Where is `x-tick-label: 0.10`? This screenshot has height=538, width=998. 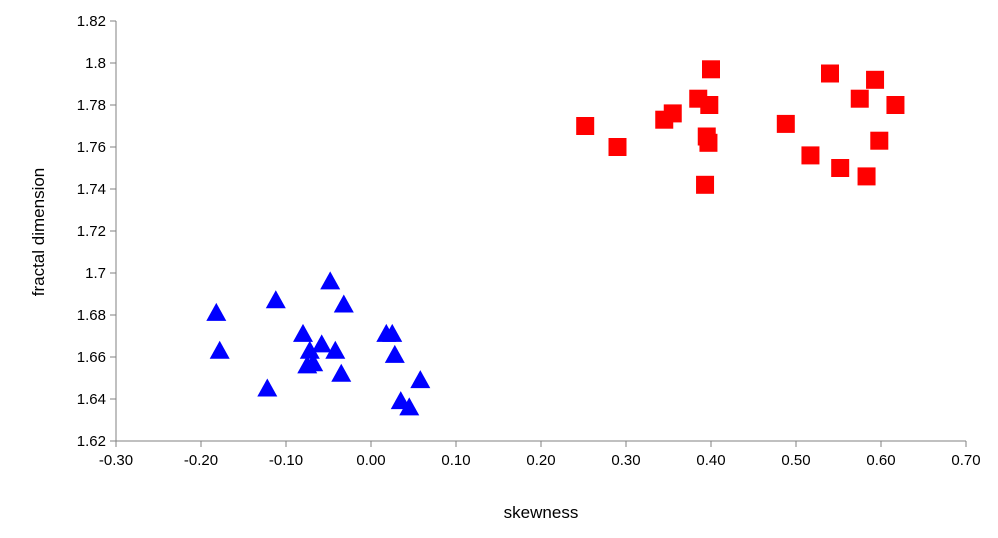 x-tick-label: 0.10 is located at coordinates (455, 460).